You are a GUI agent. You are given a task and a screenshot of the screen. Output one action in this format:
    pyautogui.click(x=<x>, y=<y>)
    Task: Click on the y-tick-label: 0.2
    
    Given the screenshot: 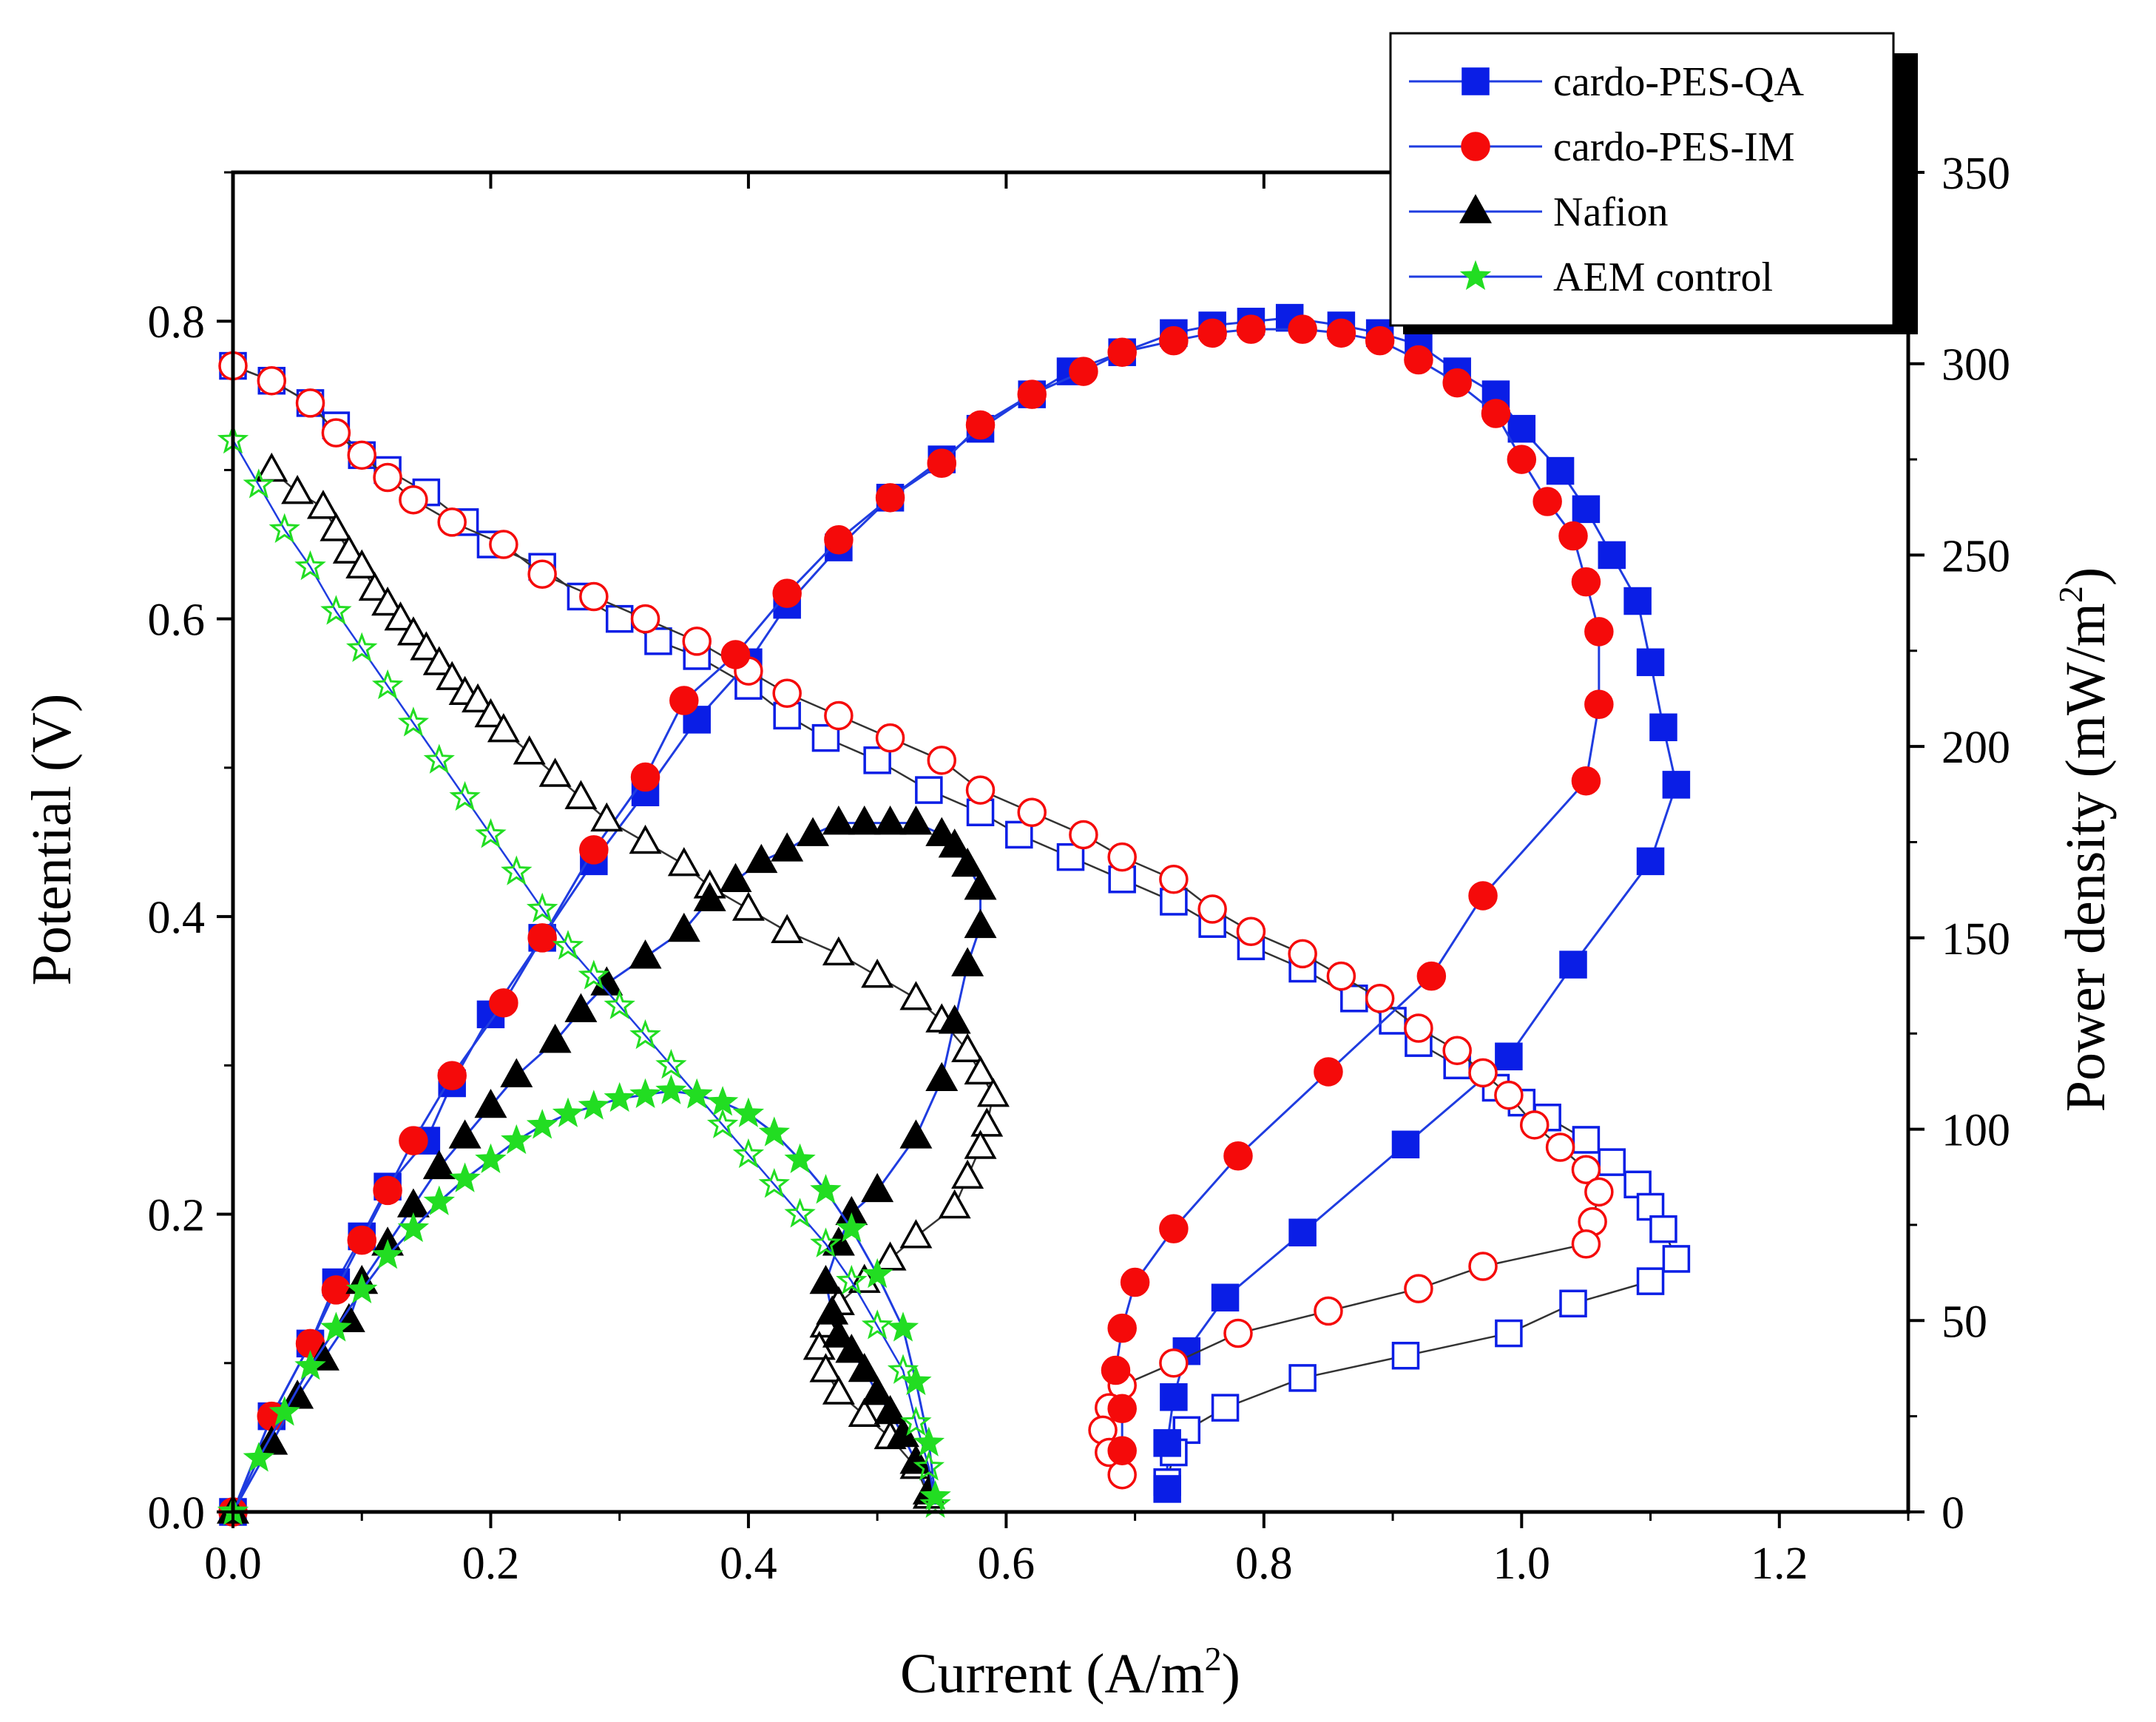 What is the action you would take?
    pyautogui.click(x=177, y=1216)
    